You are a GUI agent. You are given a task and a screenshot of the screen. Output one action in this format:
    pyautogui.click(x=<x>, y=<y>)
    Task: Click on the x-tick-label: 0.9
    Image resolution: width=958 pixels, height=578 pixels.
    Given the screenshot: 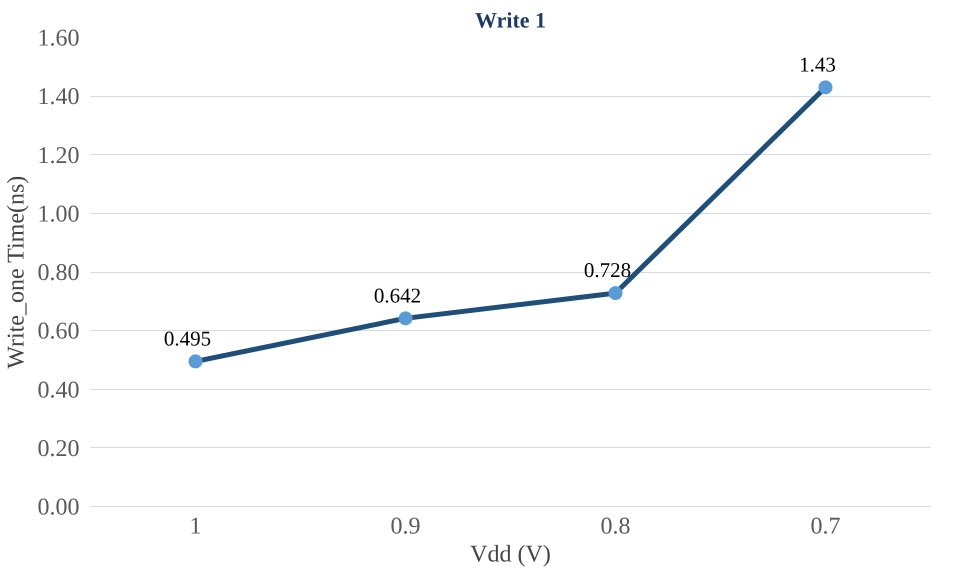 What is the action you would take?
    pyautogui.click(x=405, y=527)
    